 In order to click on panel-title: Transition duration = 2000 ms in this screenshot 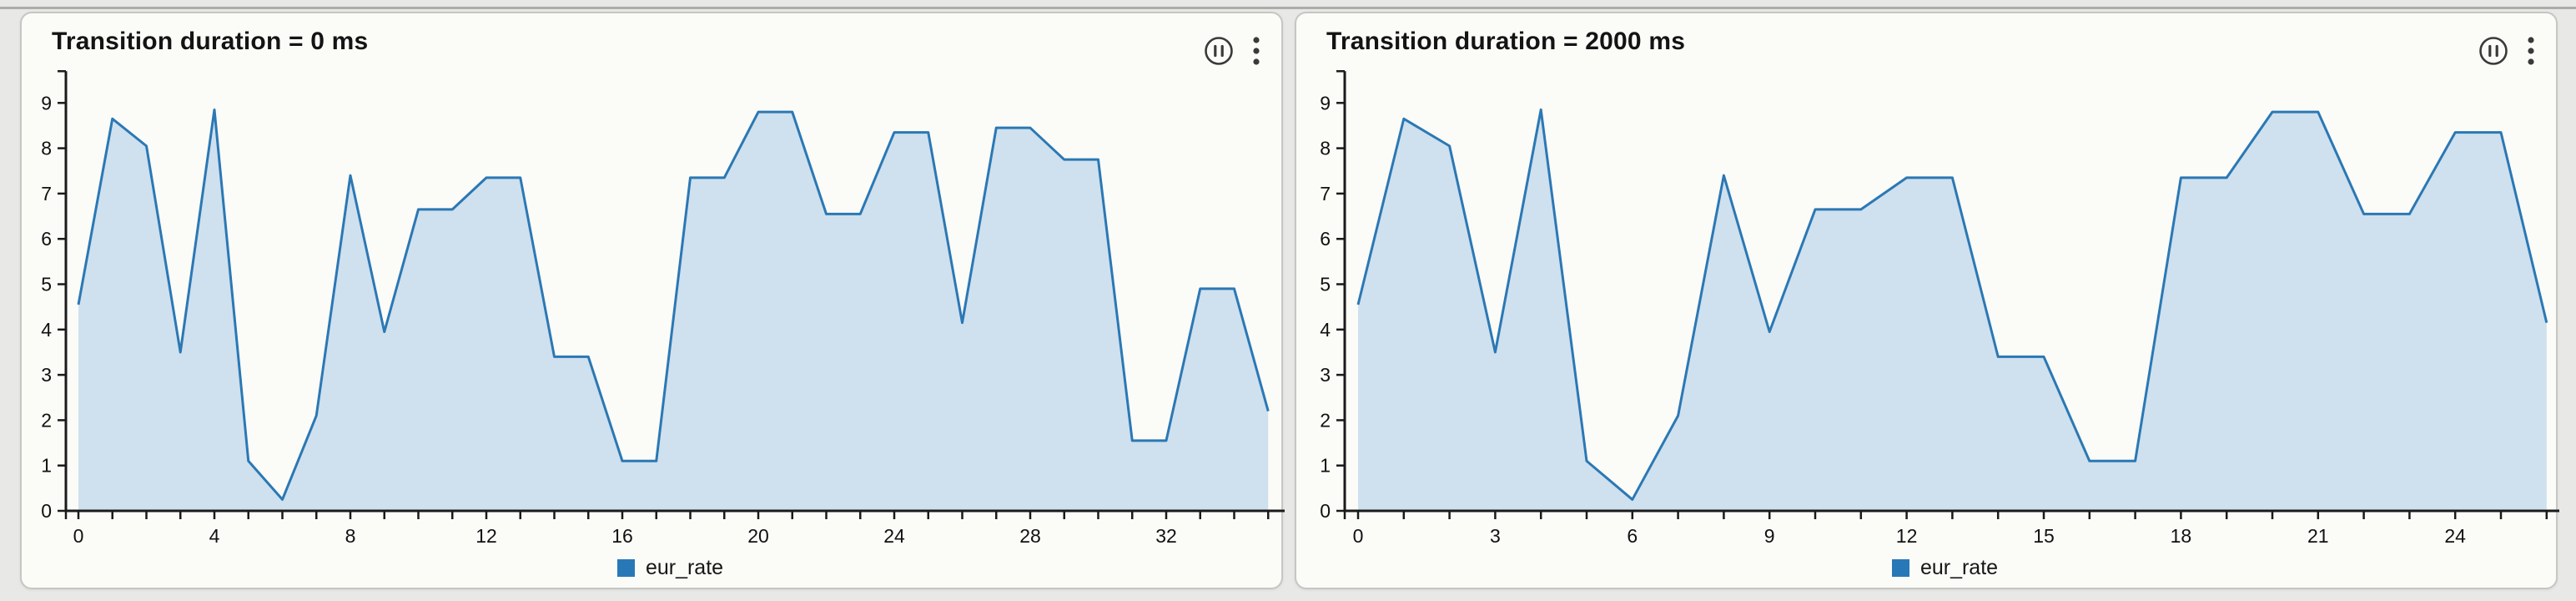, I will do `click(1506, 41)`.